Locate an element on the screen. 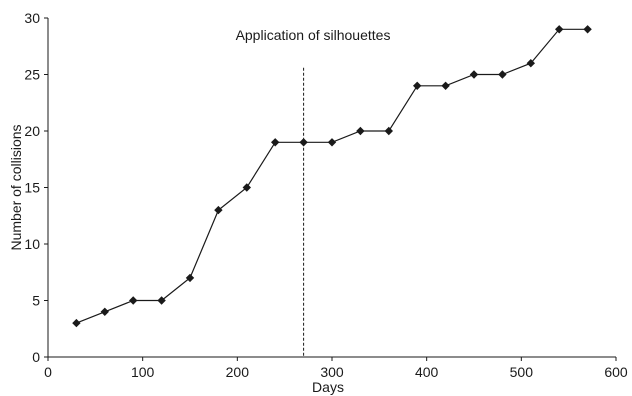 The width and height of the screenshot is (632, 396). x-tick-label: 600 is located at coordinates (616, 372).